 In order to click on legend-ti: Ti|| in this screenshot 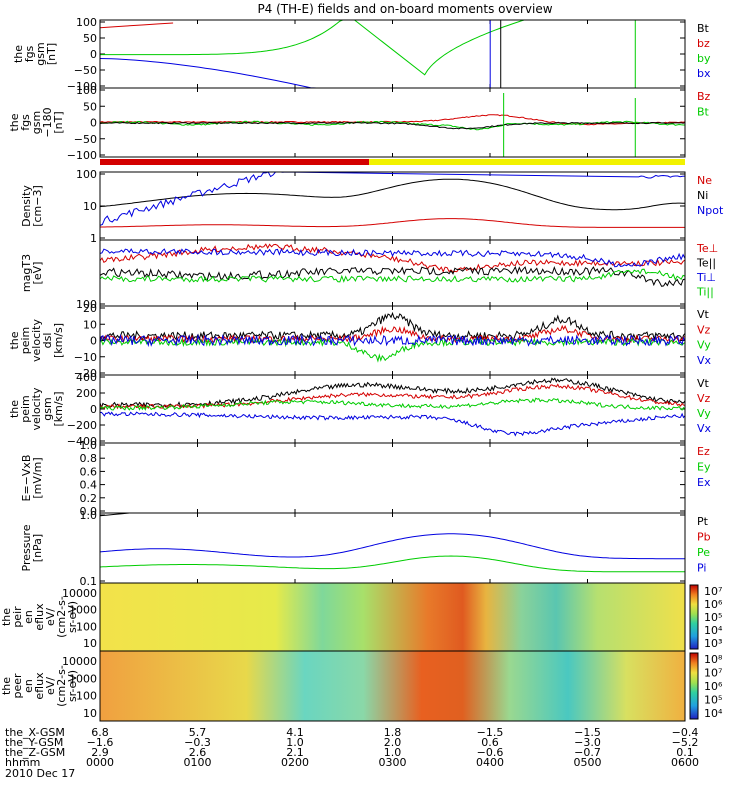, I will do `click(705, 292)`.